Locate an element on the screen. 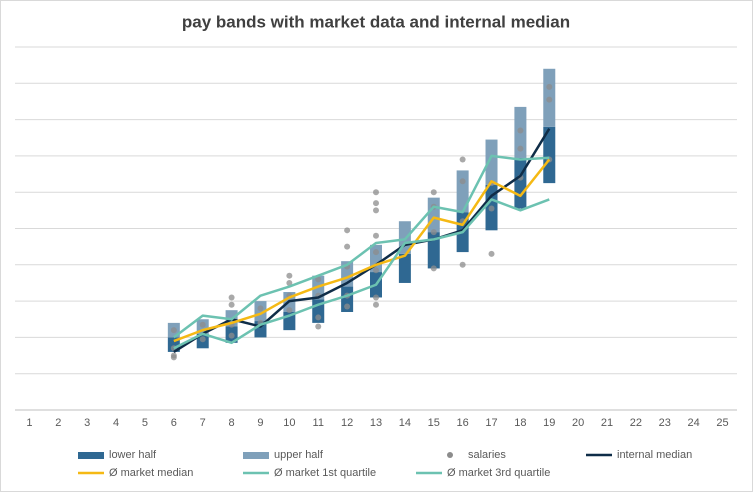 Image resolution: width=753 pixels, height=492 pixels. legend-label: Ø market median is located at coordinates (151, 473).